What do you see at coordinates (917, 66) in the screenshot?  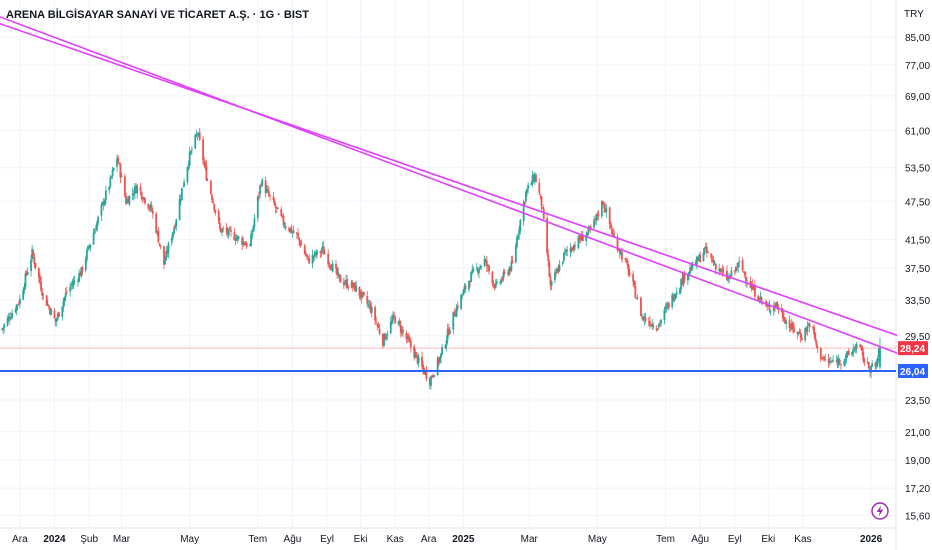 I see `y-tick-label: 77,00` at bounding box center [917, 66].